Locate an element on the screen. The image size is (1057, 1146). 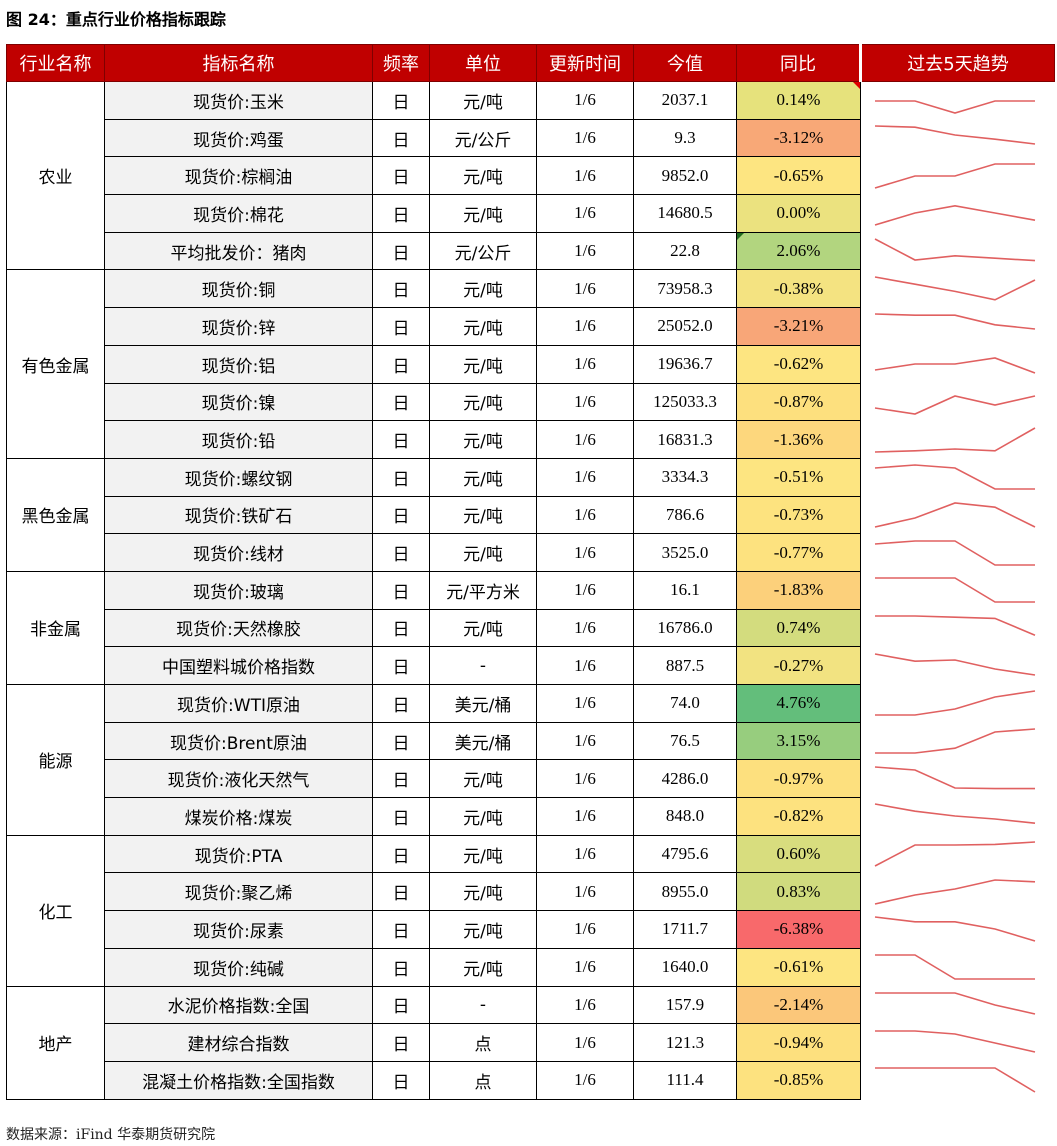
yoy-value: -0.87% is located at coordinates (798, 401).